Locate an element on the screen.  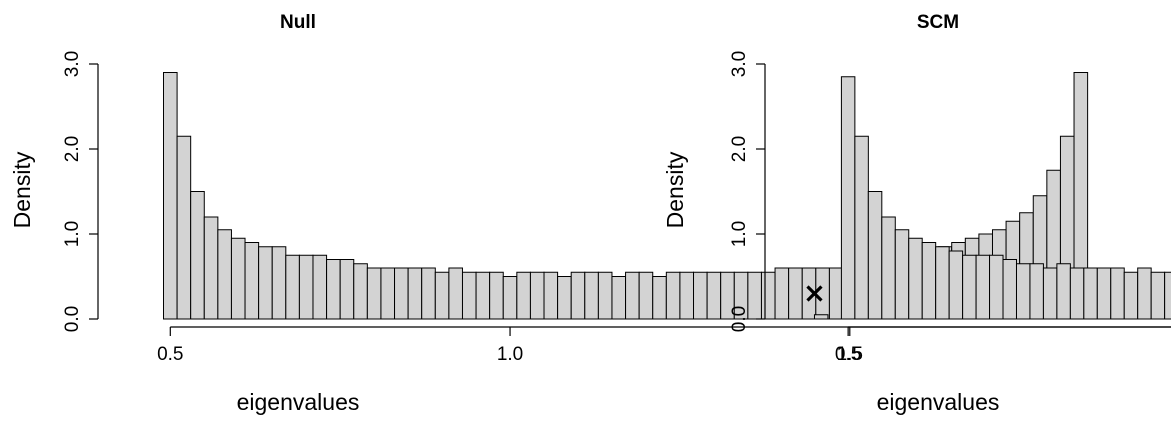
chart-title: Null is located at coordinates (298, 22).